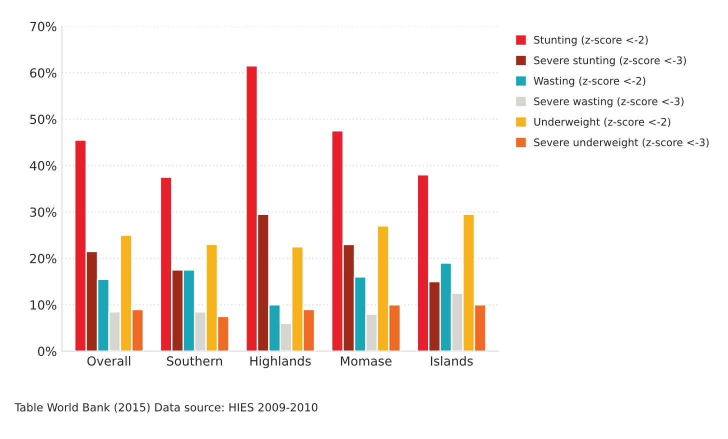 The height and width of the screenshot is (439, 728). I want to click on x-tick-label: Momase, so click(366, 361).